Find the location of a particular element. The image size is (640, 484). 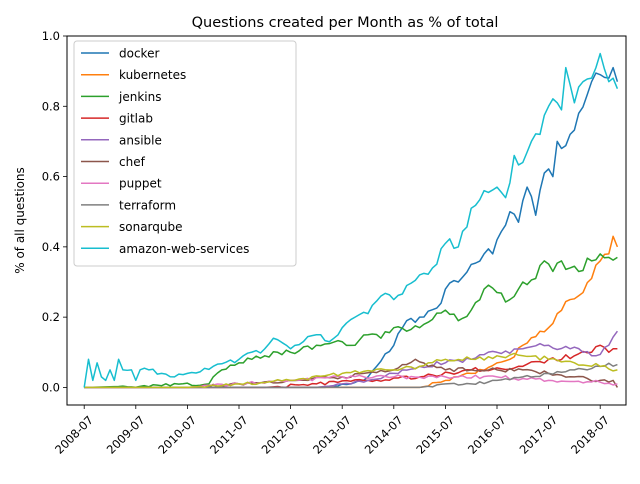

series-line-gitlab is located at coordinates (351, 366).